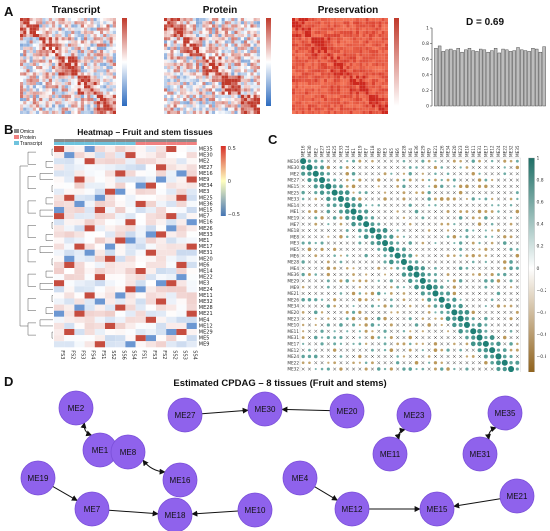 The width and height of the screenshot is (550, 531). I want to click on corr-col-label: ME27, so click(322, 151).